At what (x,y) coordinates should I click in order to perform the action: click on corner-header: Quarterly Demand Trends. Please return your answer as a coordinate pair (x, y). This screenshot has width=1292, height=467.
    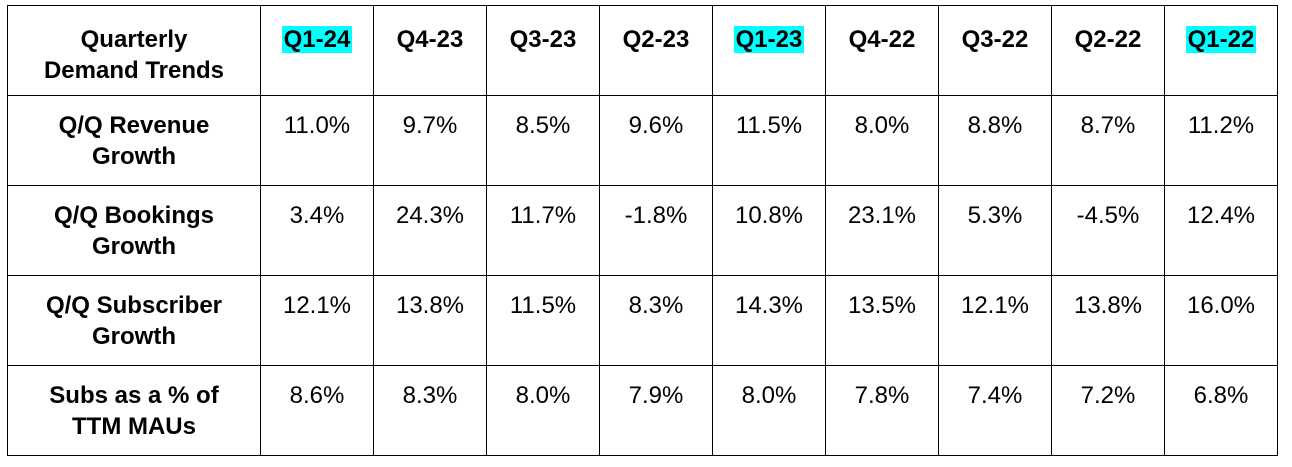
    Looking at the image, I should click on (134, 50).